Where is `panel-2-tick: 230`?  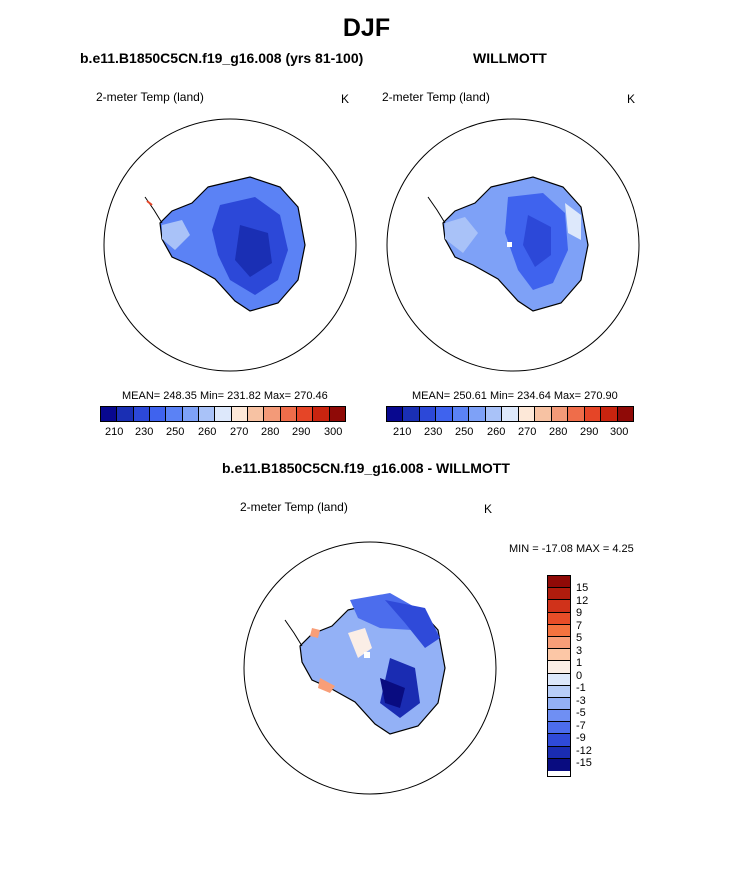 panel-2-tick: 230 is located at coordinates (433, 432).